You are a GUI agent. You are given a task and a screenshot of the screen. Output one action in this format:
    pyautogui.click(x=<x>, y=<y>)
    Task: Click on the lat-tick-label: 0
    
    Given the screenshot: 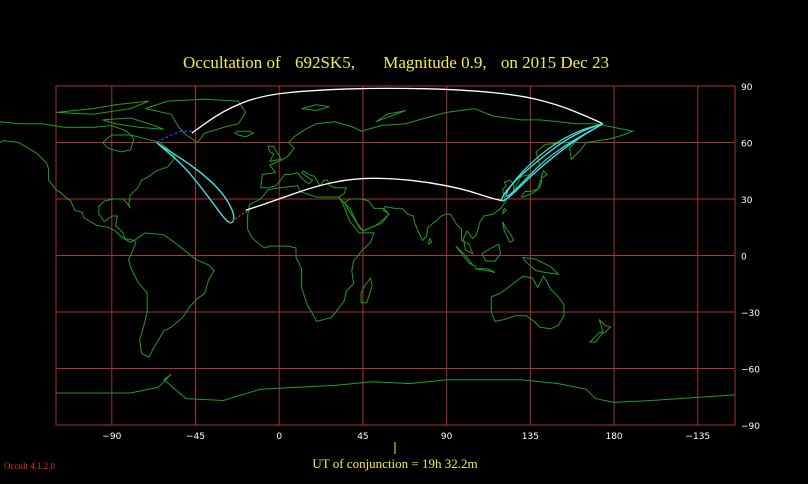 What is the action you would take?
    pyautogui.click(x=744, y=258)
    